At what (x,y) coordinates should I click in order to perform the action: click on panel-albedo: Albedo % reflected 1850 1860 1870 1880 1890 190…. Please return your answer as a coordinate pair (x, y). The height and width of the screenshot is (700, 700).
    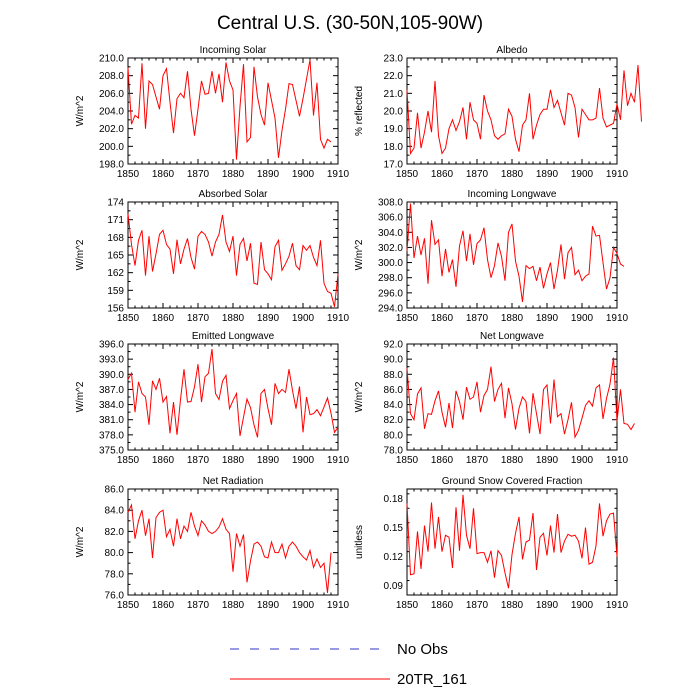
    Looking at the image, I should click on (498, 112).